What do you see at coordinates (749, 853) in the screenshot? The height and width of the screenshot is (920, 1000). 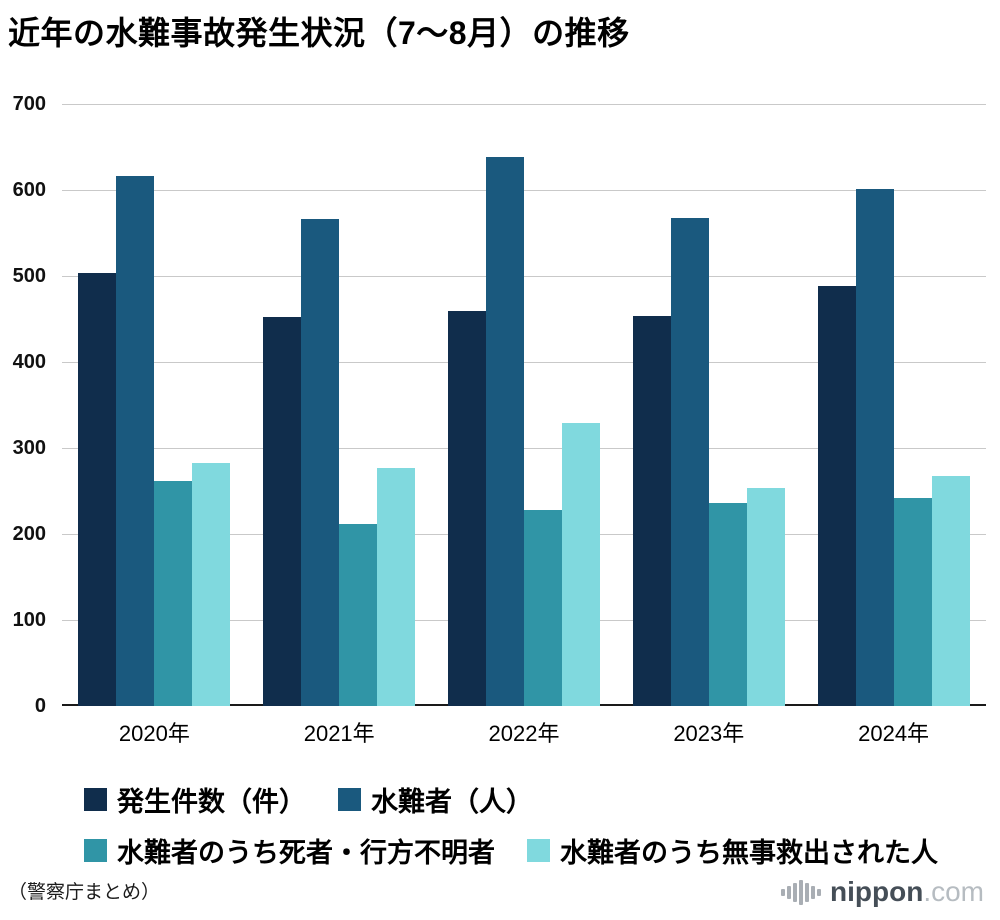 I see `legend-label: 水難者のうち無事救出された人` at bounding box center [749, 853].